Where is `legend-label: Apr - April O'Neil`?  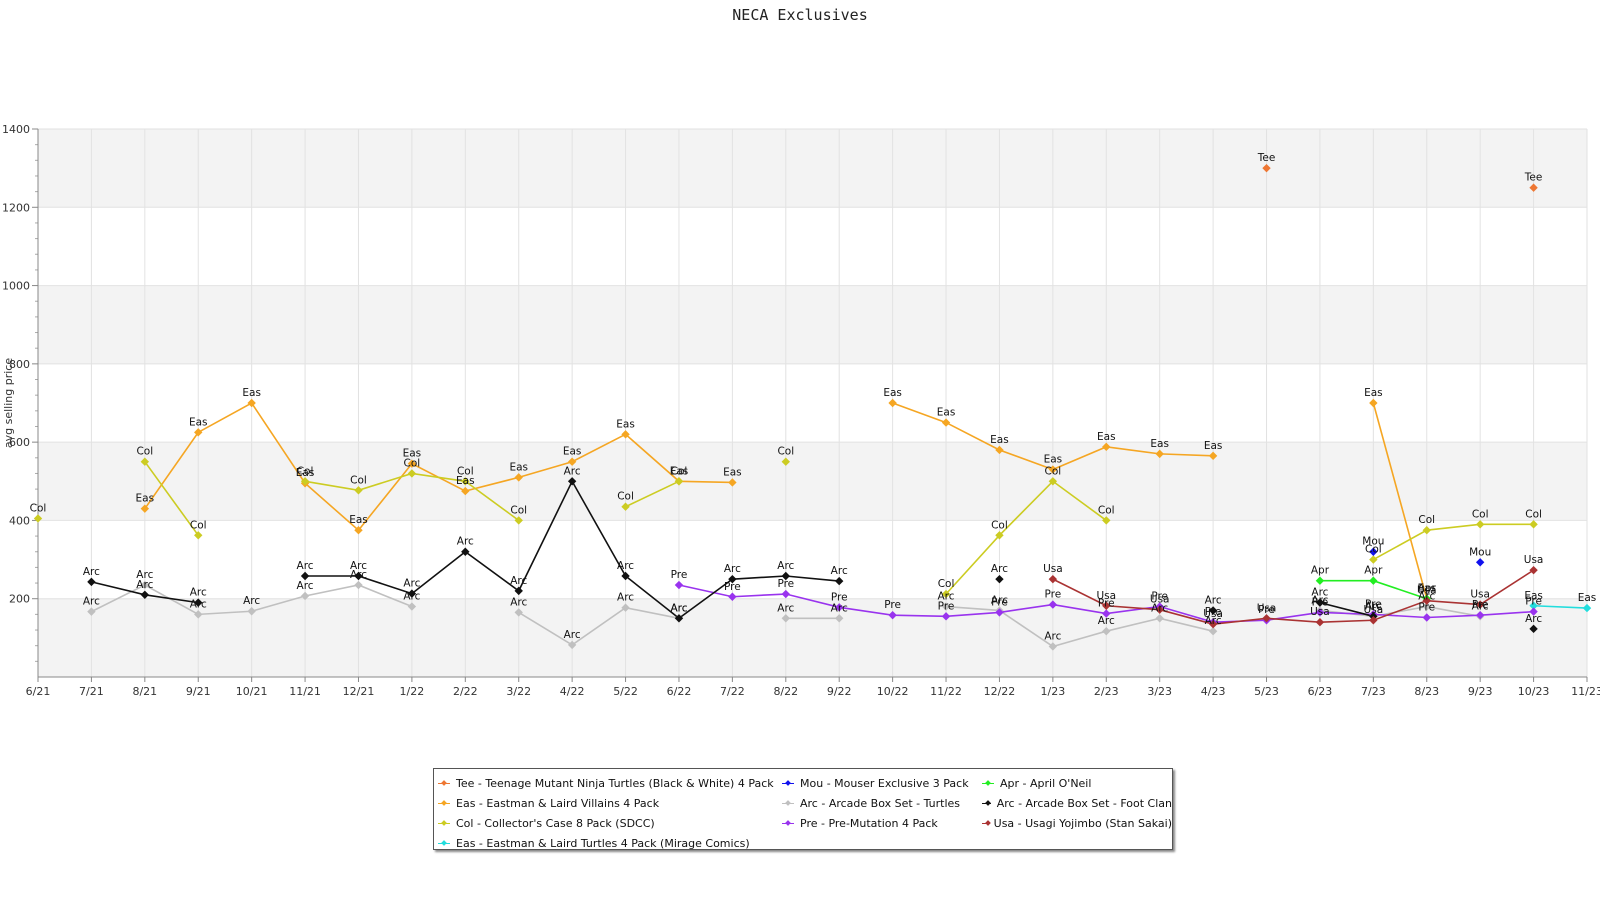
legend-label: Apr - April O'Neil is located at coordinates (1046, 783).